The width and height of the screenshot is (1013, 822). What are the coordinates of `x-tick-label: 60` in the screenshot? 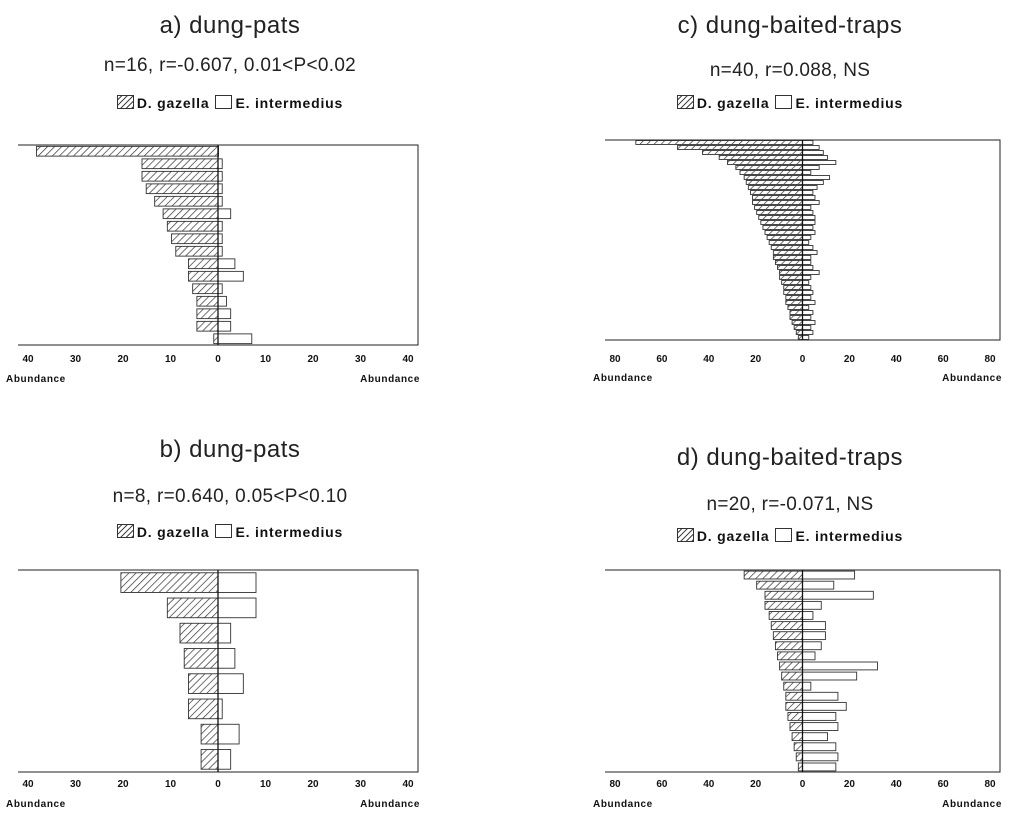 It's located at (662, 784).